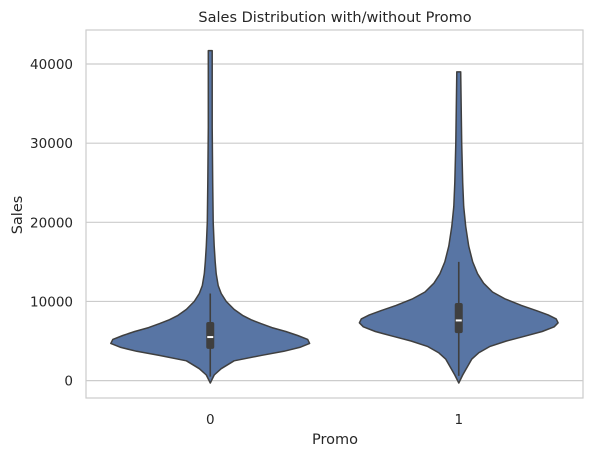 This screenshot has width=592, height=457. What do you see at coordinates (51, 65) in the screenshot?
I see `y-tick-label: 40000` at bounding box center [51, 65].